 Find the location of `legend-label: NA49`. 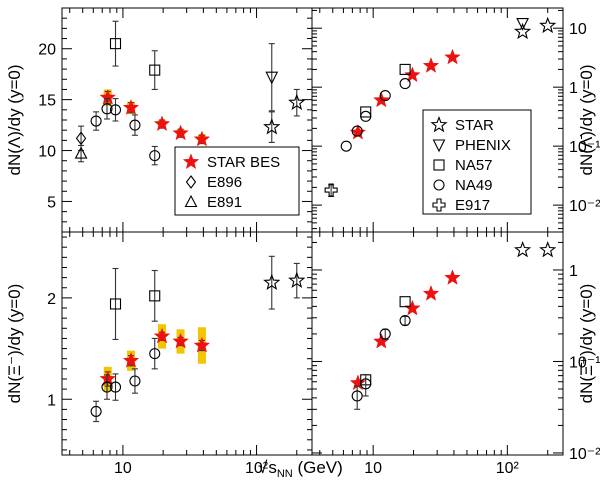

legend-label: NA49 is located at coordinates (474, 185).